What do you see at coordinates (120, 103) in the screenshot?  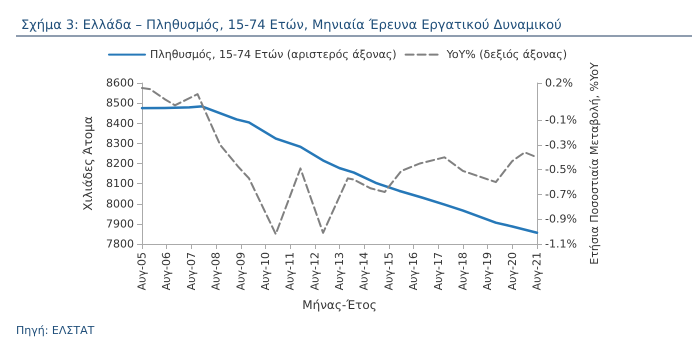 I see `y-tick-label: 8500` at bounding box center [120, 103].